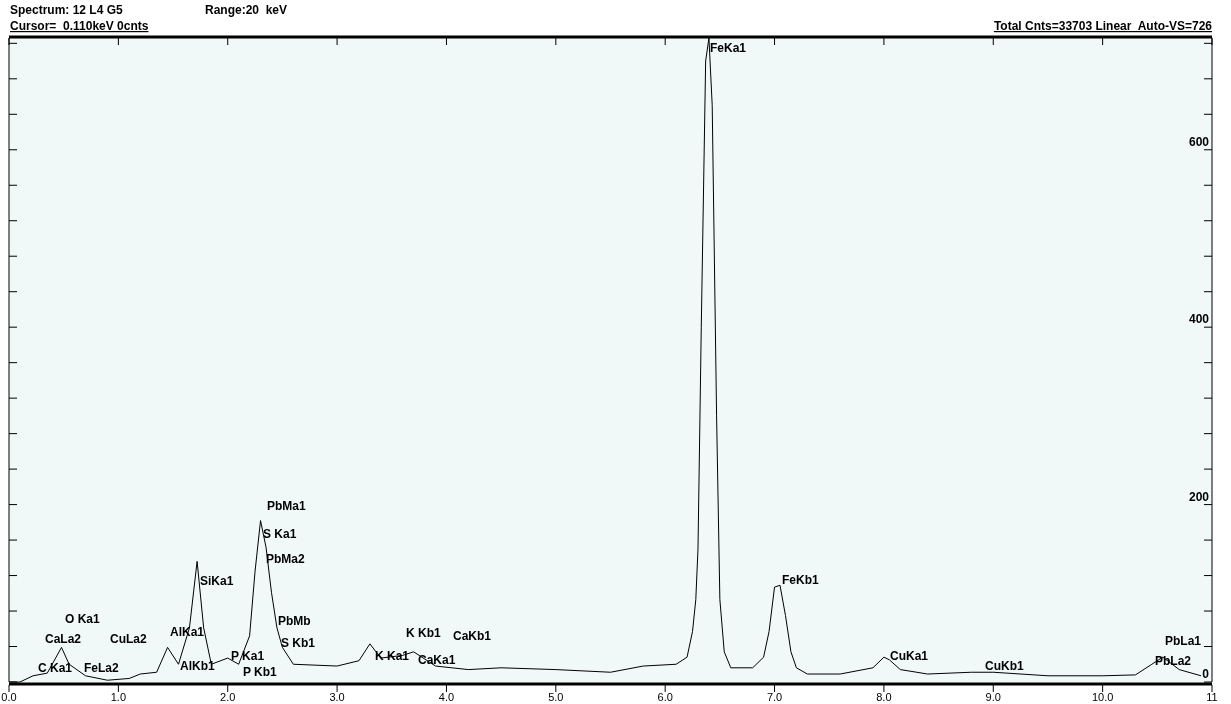 This screenshot has width=1231, height=704. Describe the element at coordinates (260, 672) in the screenshot. I see `annotation: P Kb1` at that location.